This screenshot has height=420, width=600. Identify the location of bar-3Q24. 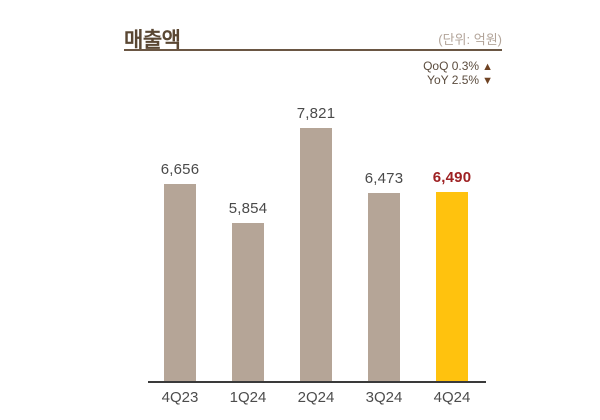
(384, 287).